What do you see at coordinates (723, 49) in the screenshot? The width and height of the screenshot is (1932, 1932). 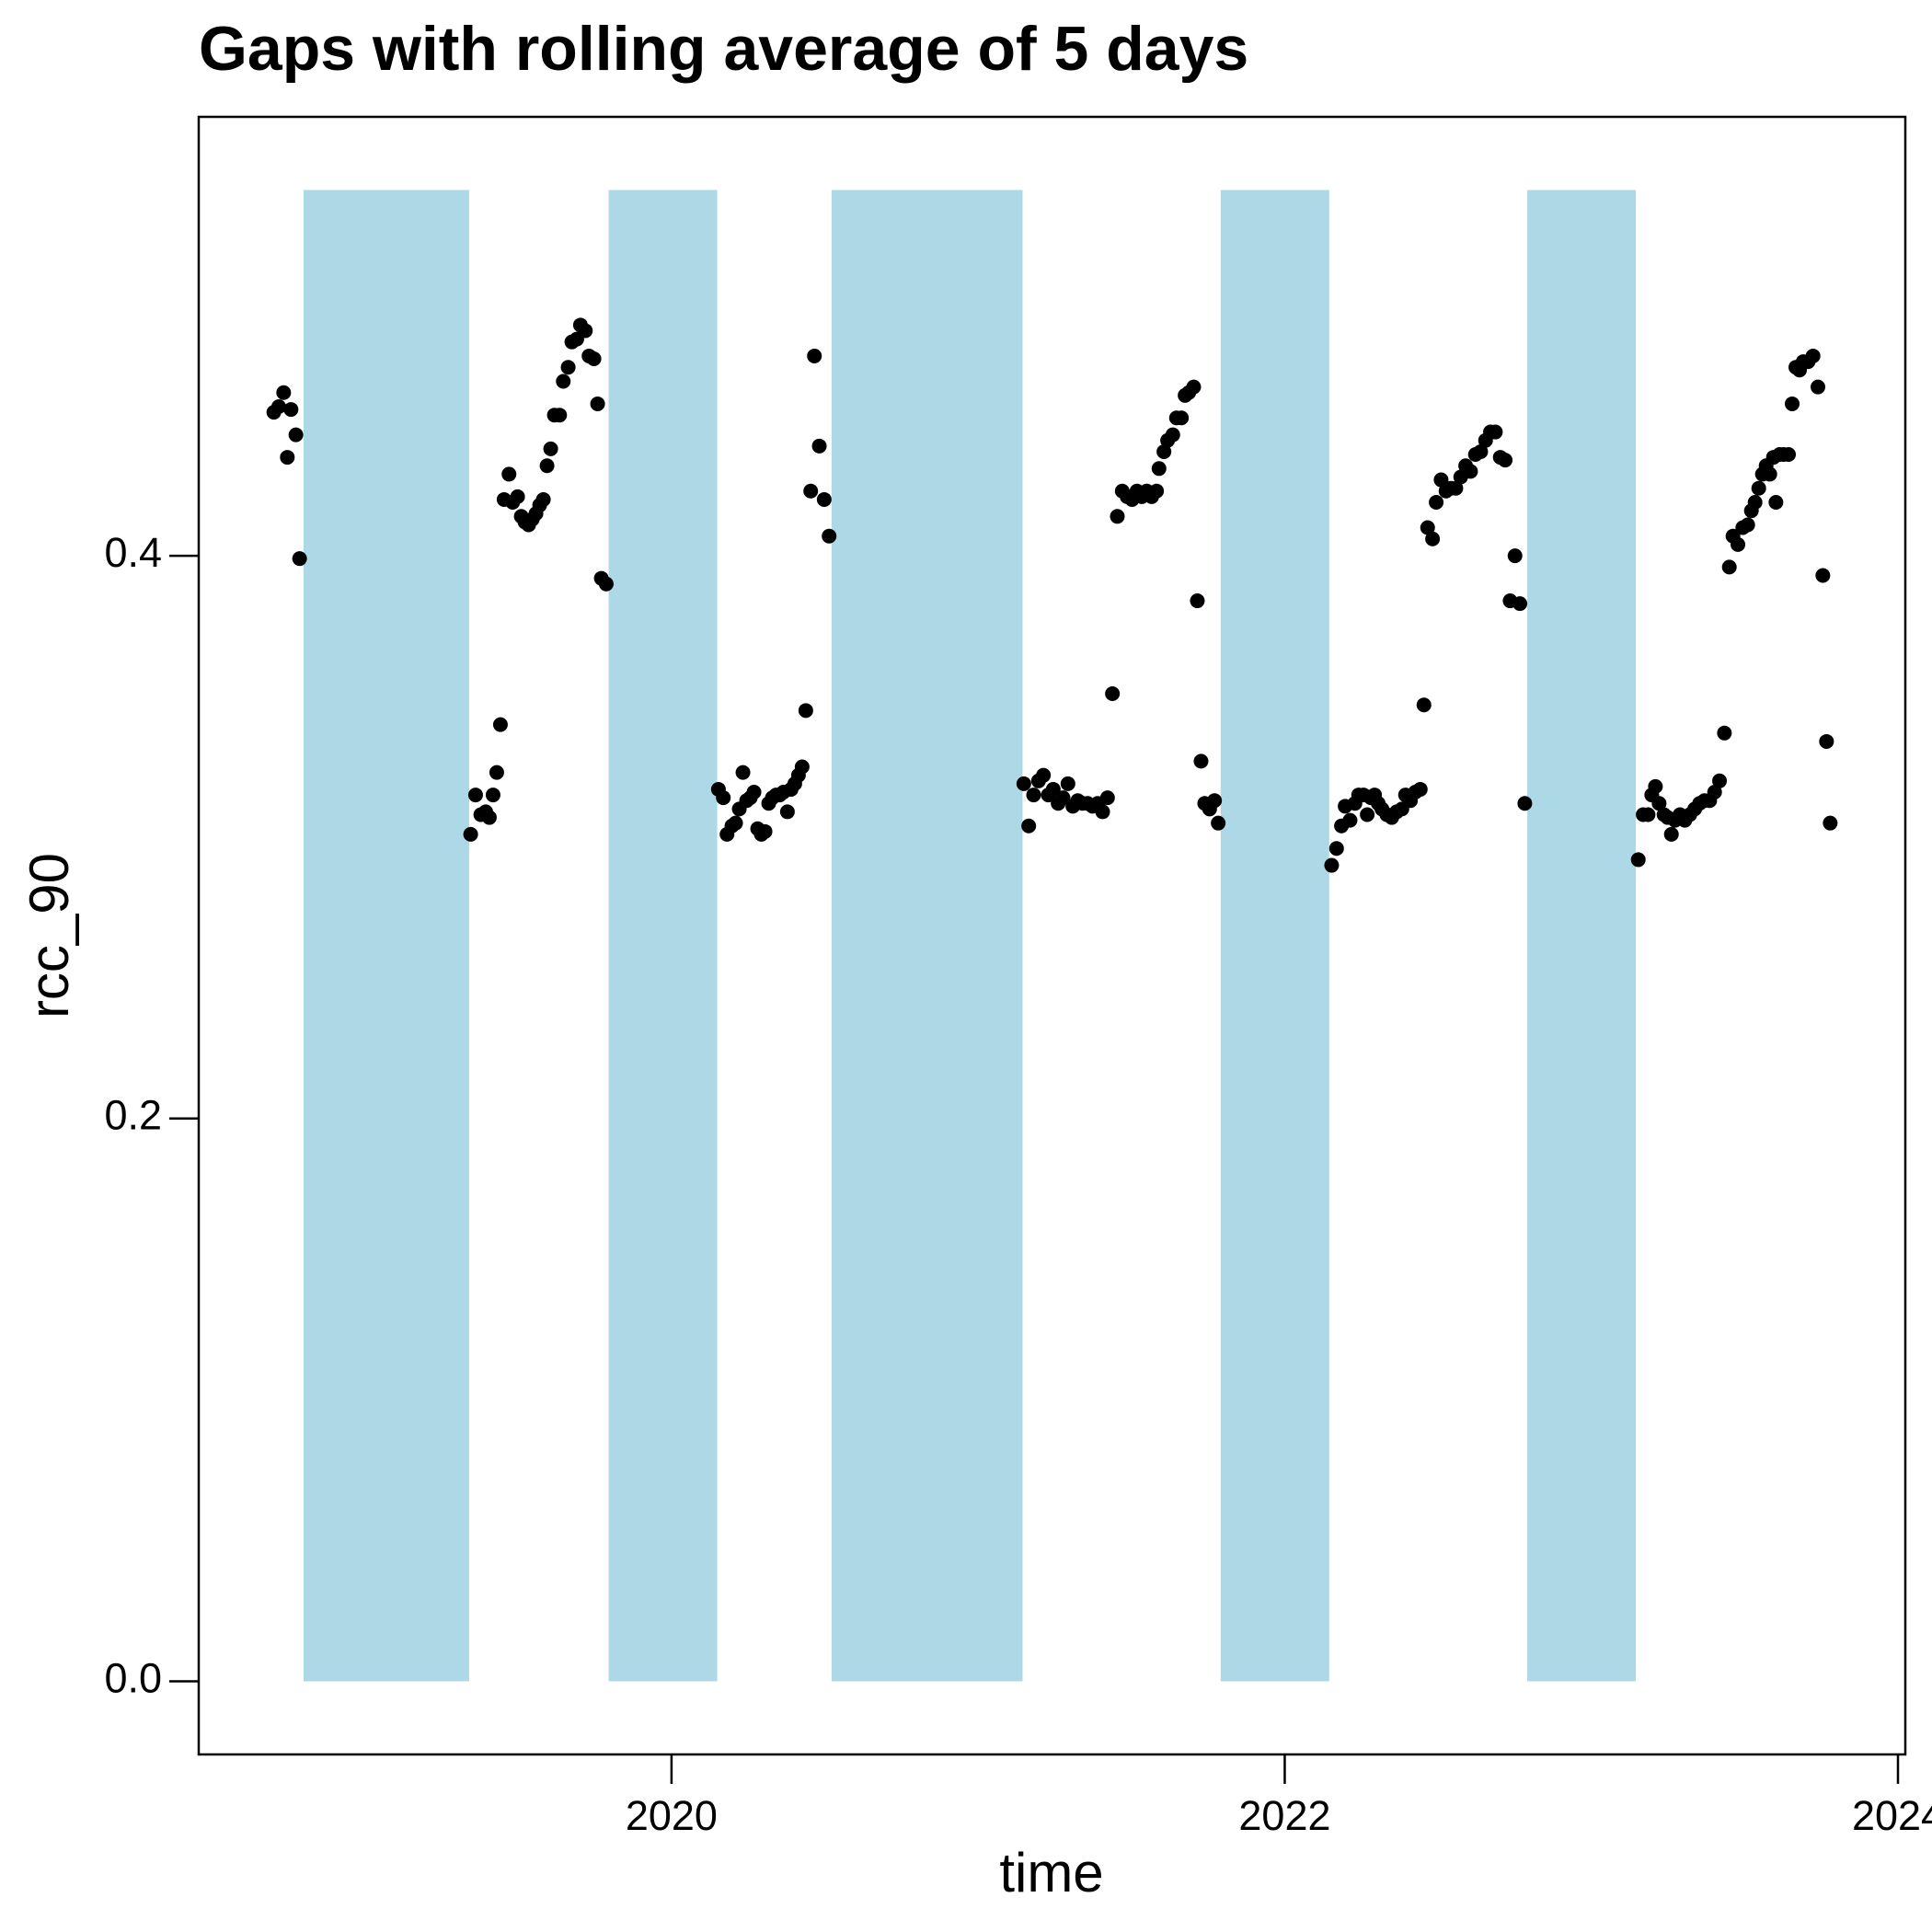 I see `chart-title: Gaps with rolling average of 5 days` at bounding box center [723, 49].